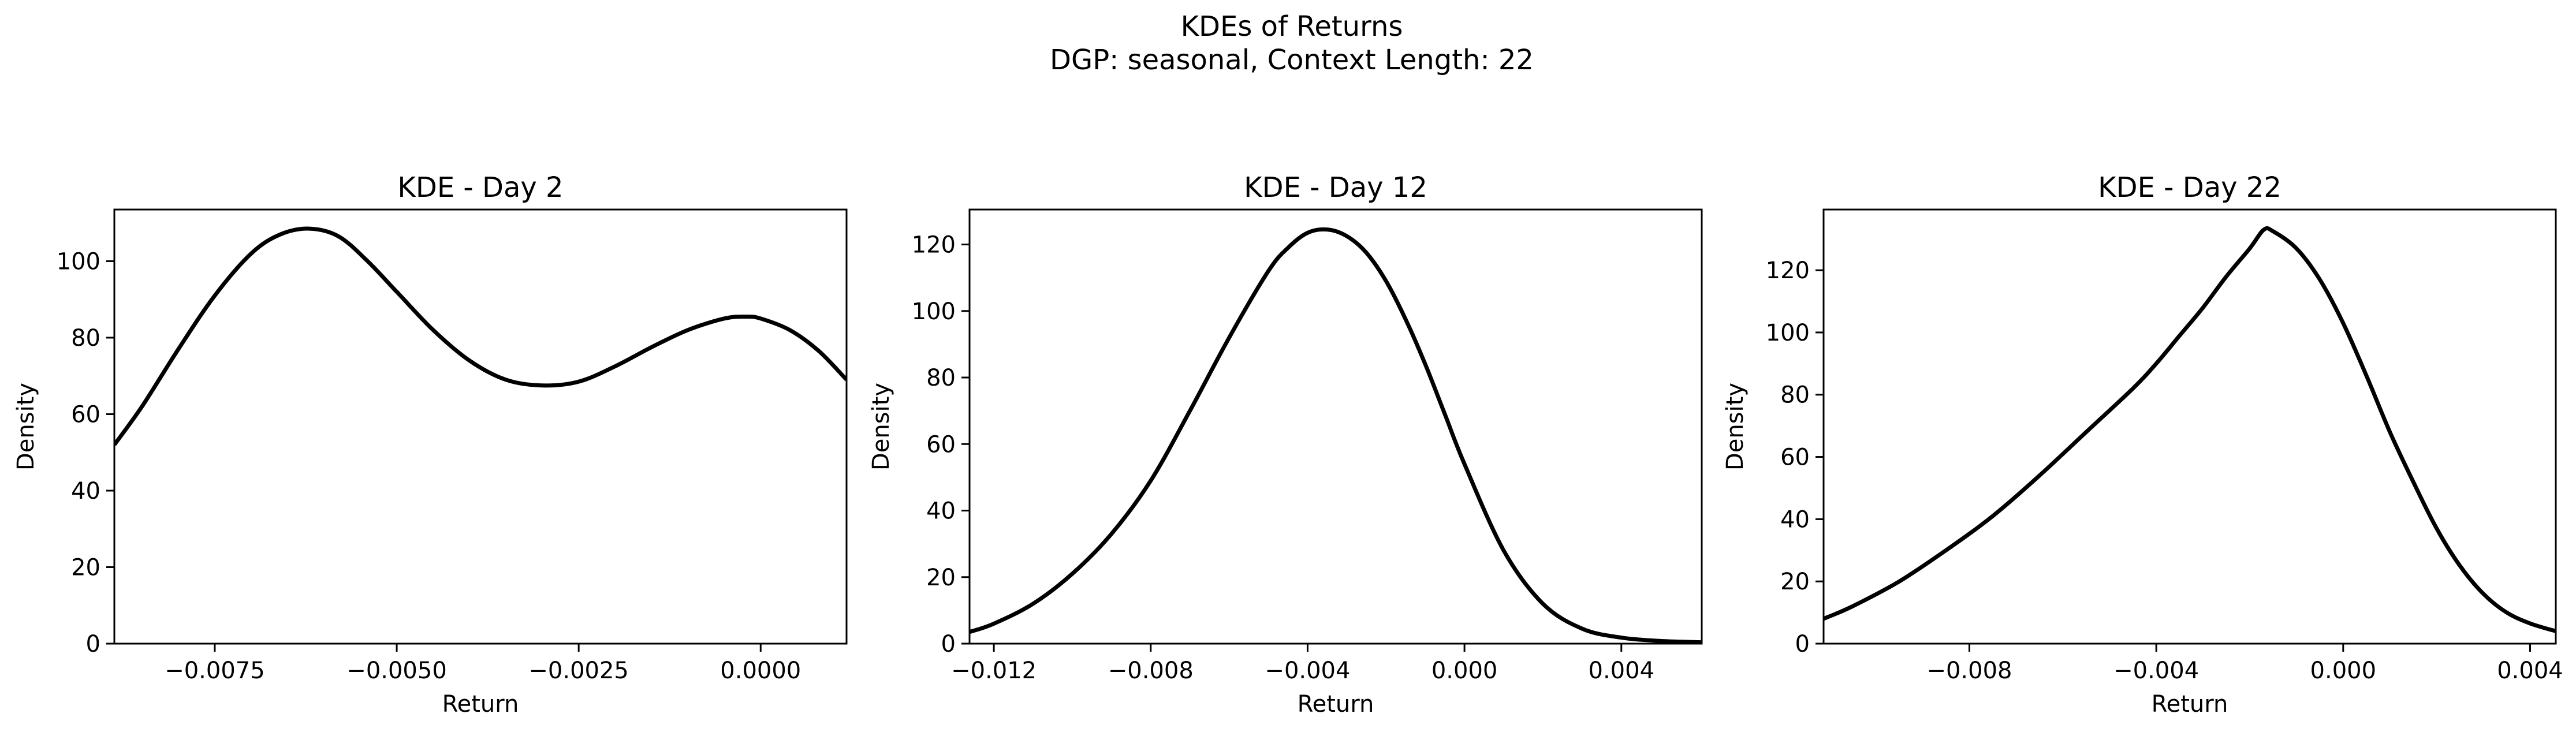 Image resolution: width=2576 pixels, height=736 pixels. I want to click on x-tick-label: 0.0000, so click(761, 670).